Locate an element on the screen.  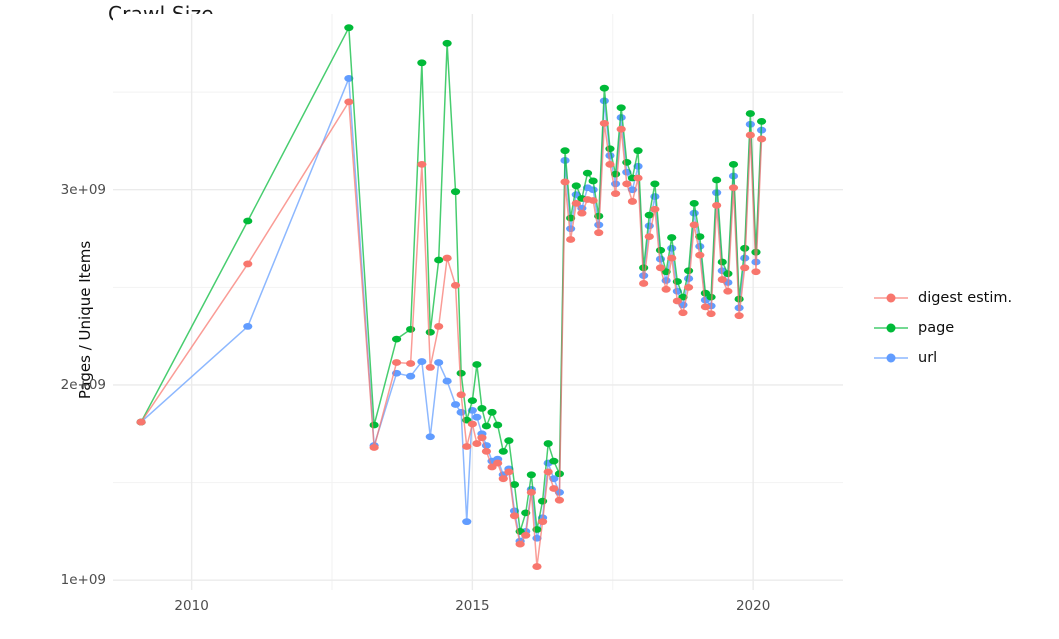
legend-item: page is located at coordinates (943, 328).